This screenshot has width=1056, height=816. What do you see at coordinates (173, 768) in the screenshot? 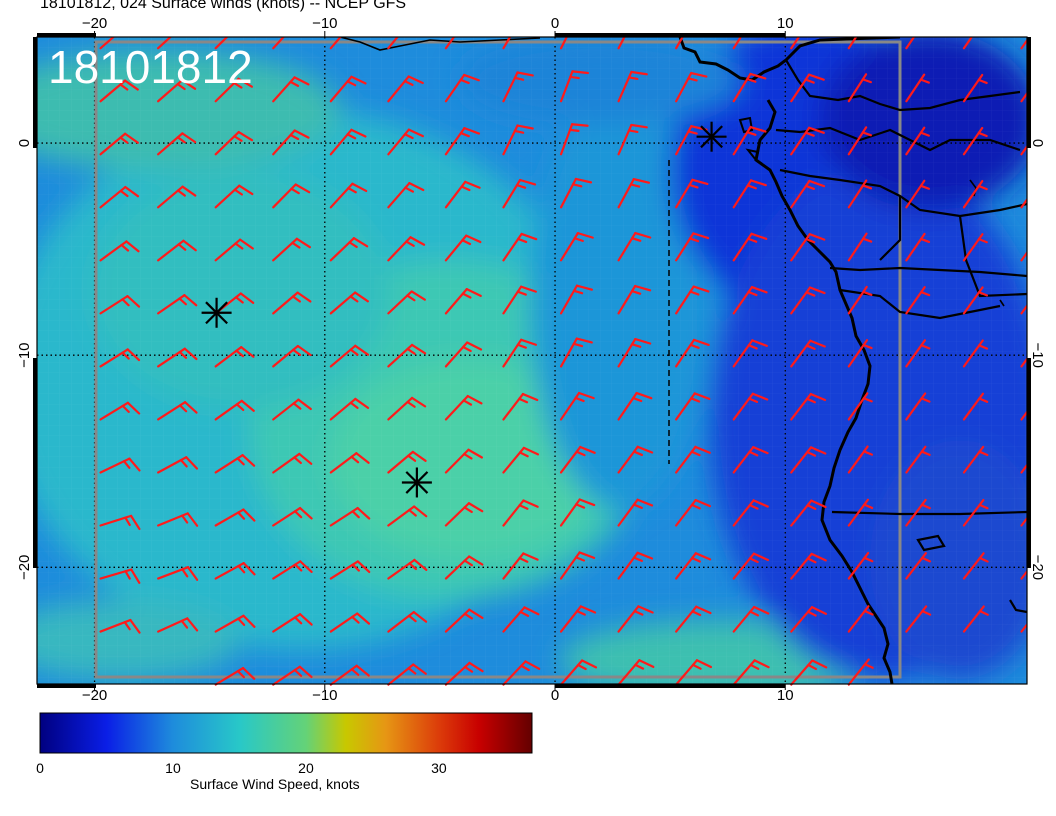
I see `colorbar-tick-label: 10` at bounding box center [173, 768].